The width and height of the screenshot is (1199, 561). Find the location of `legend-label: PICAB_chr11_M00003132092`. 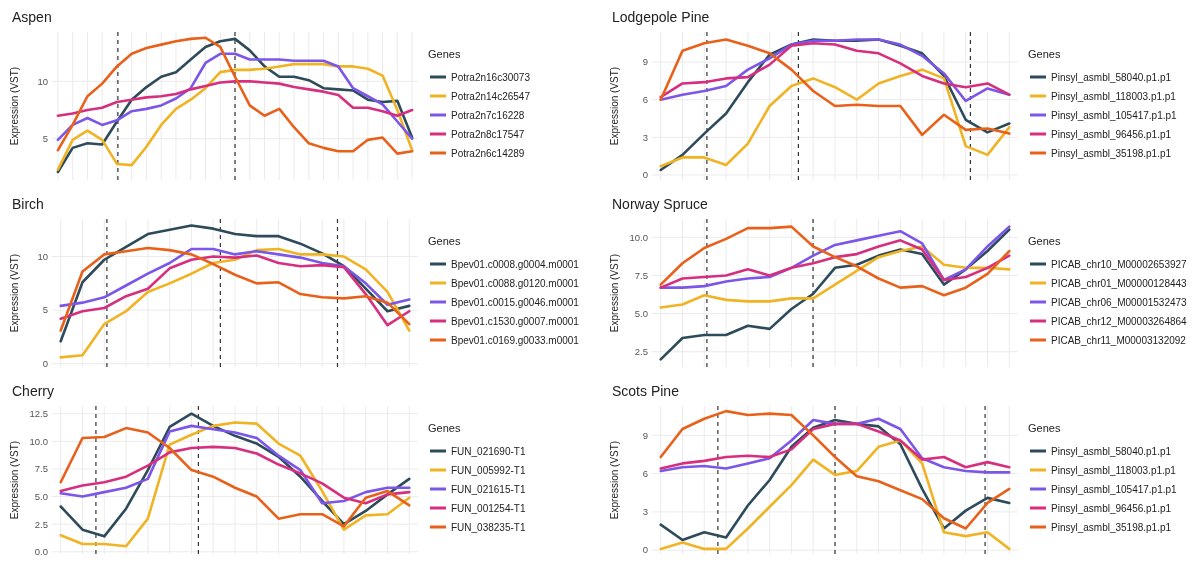

legend-label: PICAB_chr11_M00003132092 is located at coordinates (1119, 340).